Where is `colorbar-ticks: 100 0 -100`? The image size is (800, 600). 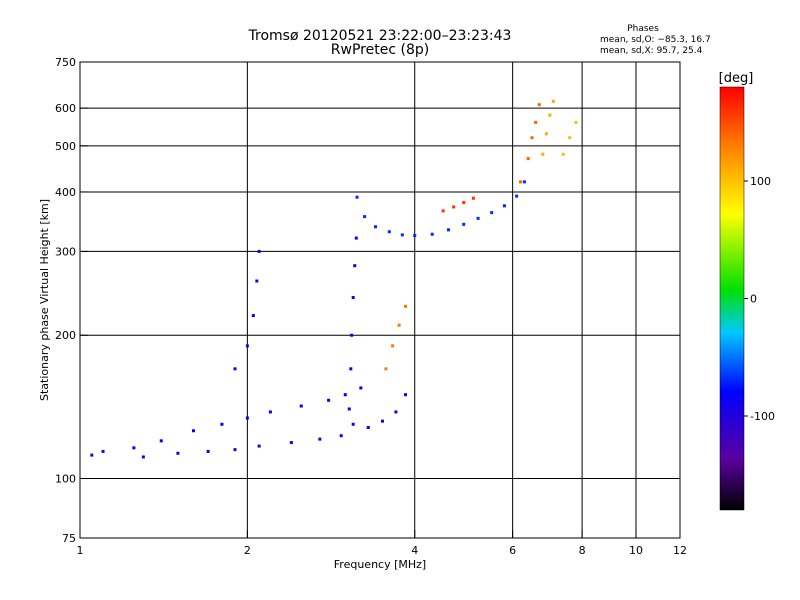 colorbar-ticks: 100 0 -100 is located at coordinates (759, 299).